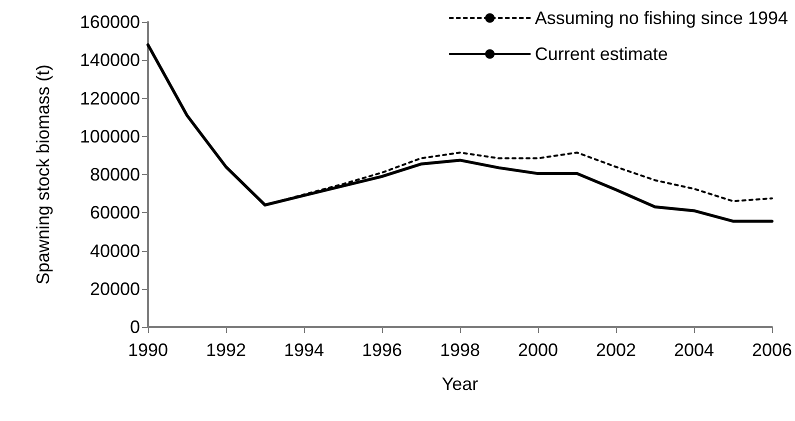 This screenshot has width=795, height=421. Describe the element at coordinates (115, 250) in the screenshot. I see `y-tick-label: 40000` at that location.